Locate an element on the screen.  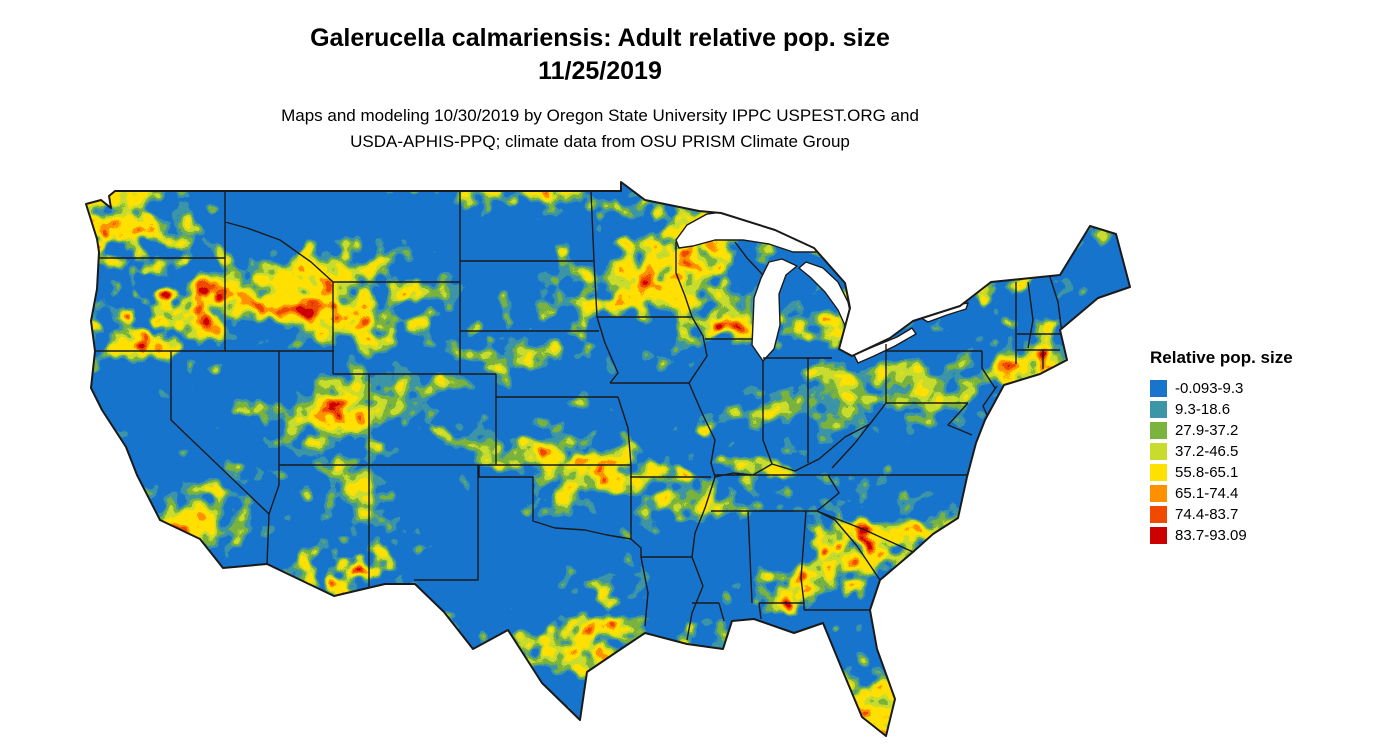
legend-entry: 55.8-65.1 is located at coordinates (1270, 472).